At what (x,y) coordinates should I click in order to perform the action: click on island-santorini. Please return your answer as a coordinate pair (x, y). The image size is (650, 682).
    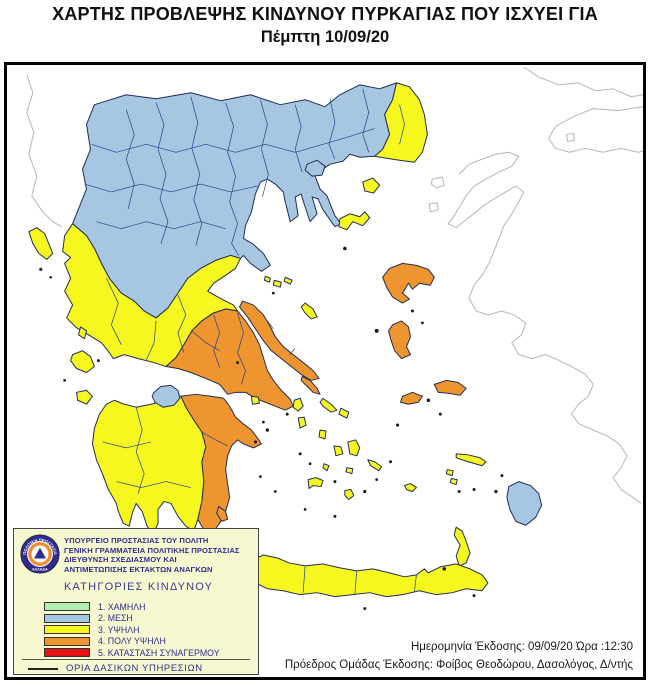
    Looking at the image, I should click on (349, 494).